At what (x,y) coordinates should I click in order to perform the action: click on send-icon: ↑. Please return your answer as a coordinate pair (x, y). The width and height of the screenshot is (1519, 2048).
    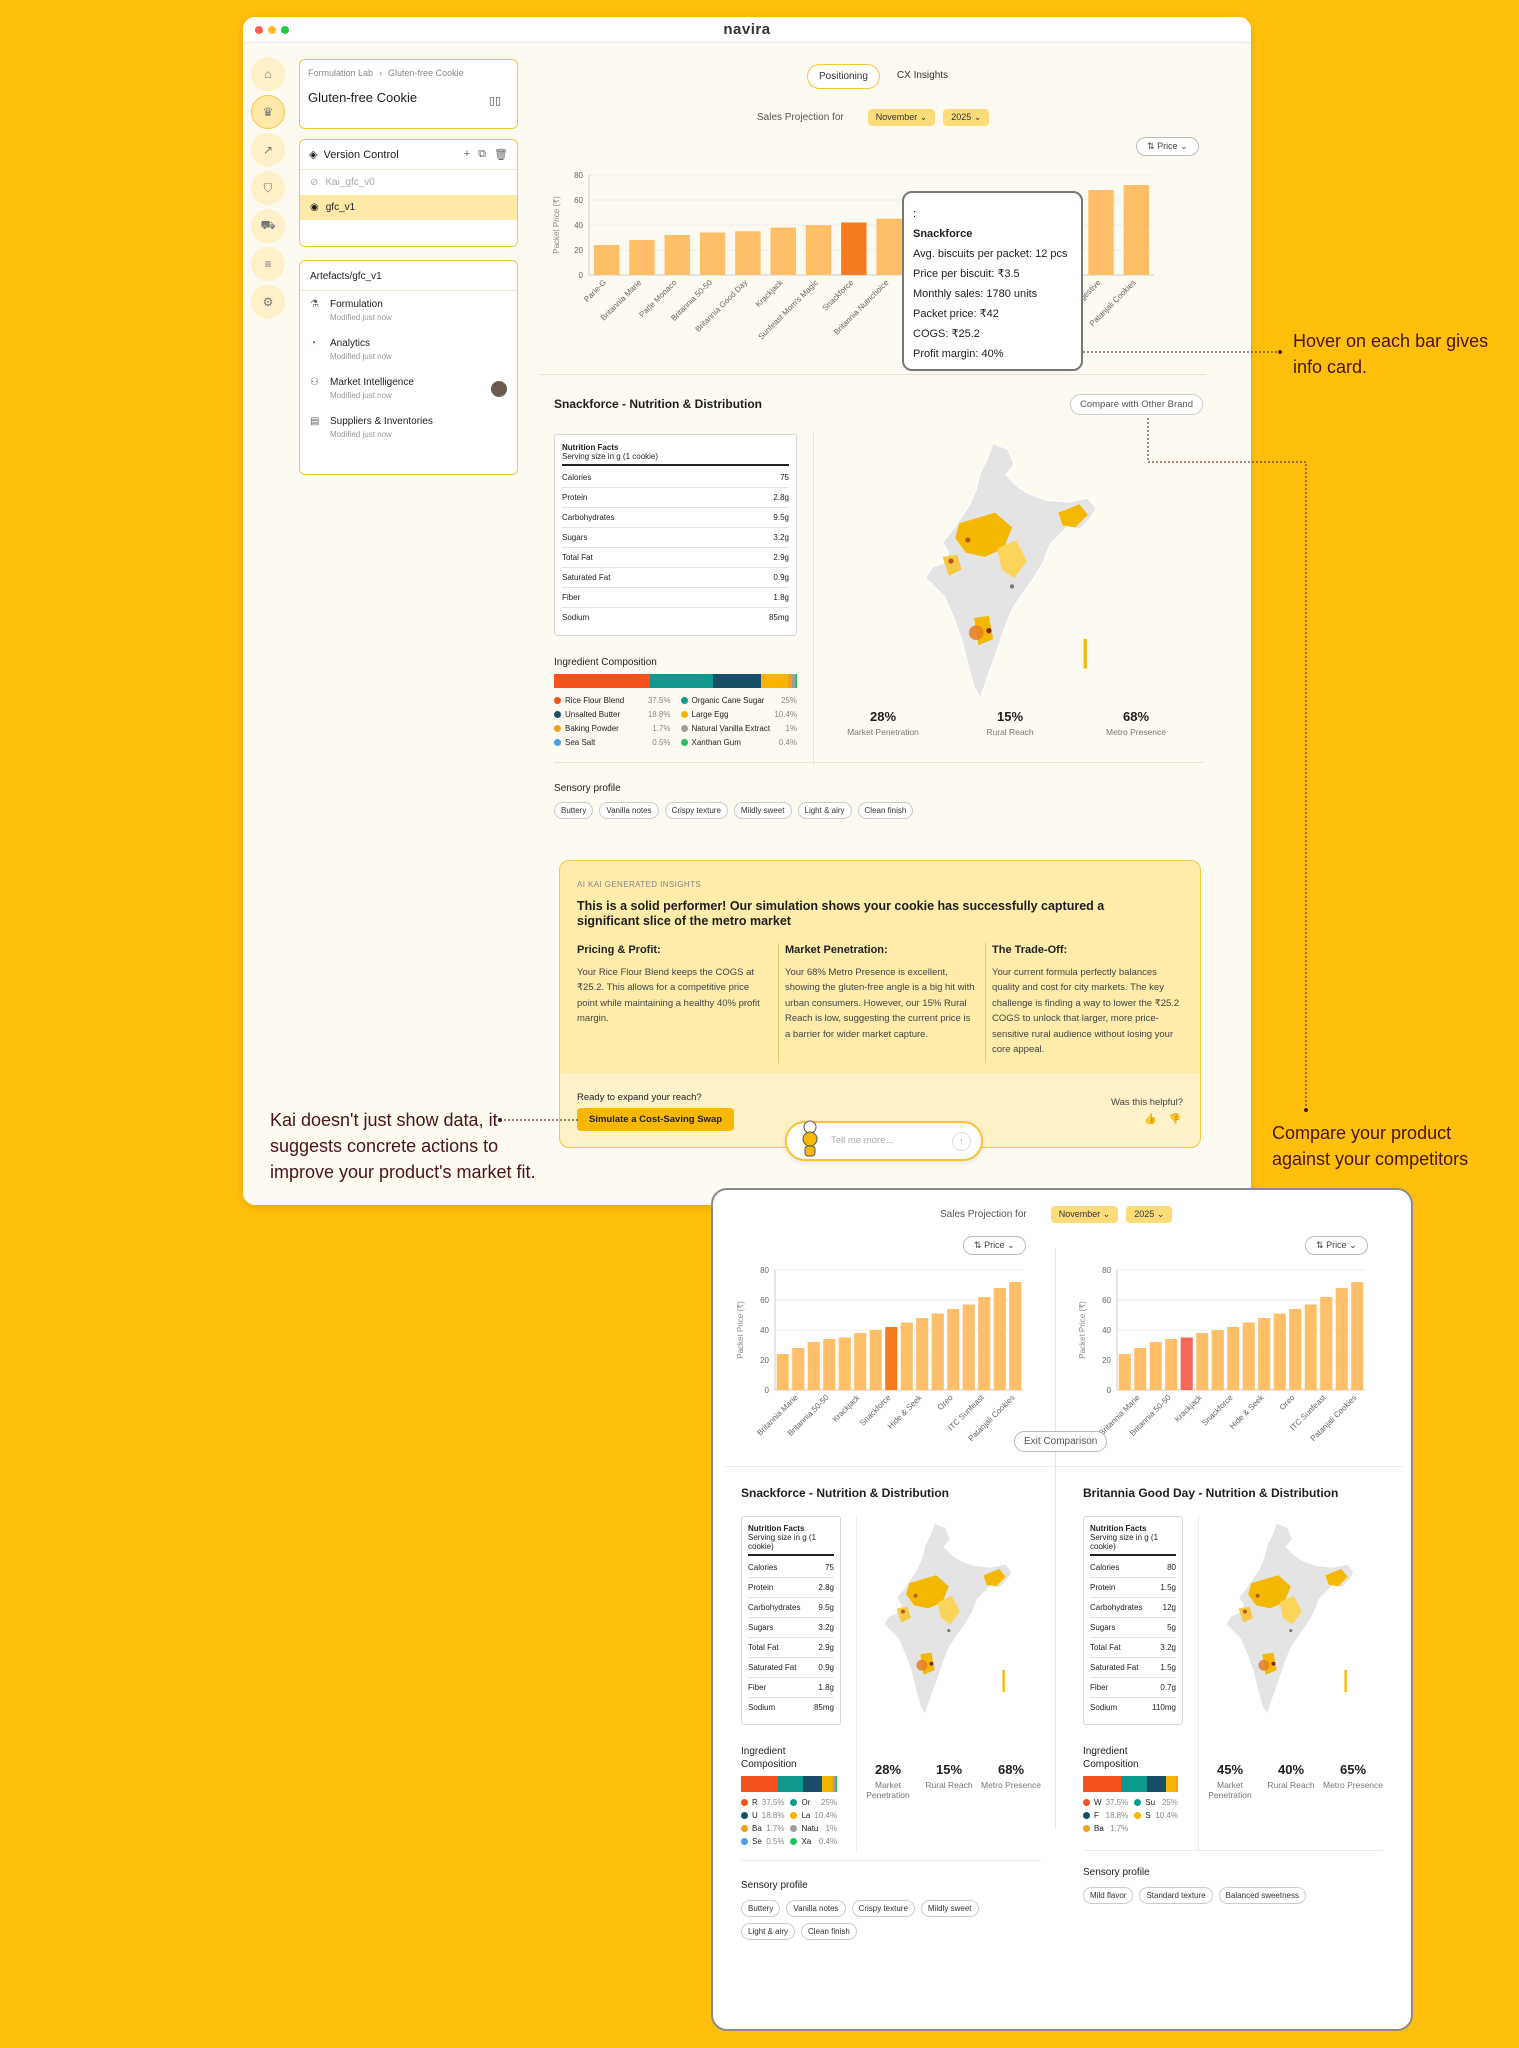
    Looking at the image, I should click on (961, 1141).